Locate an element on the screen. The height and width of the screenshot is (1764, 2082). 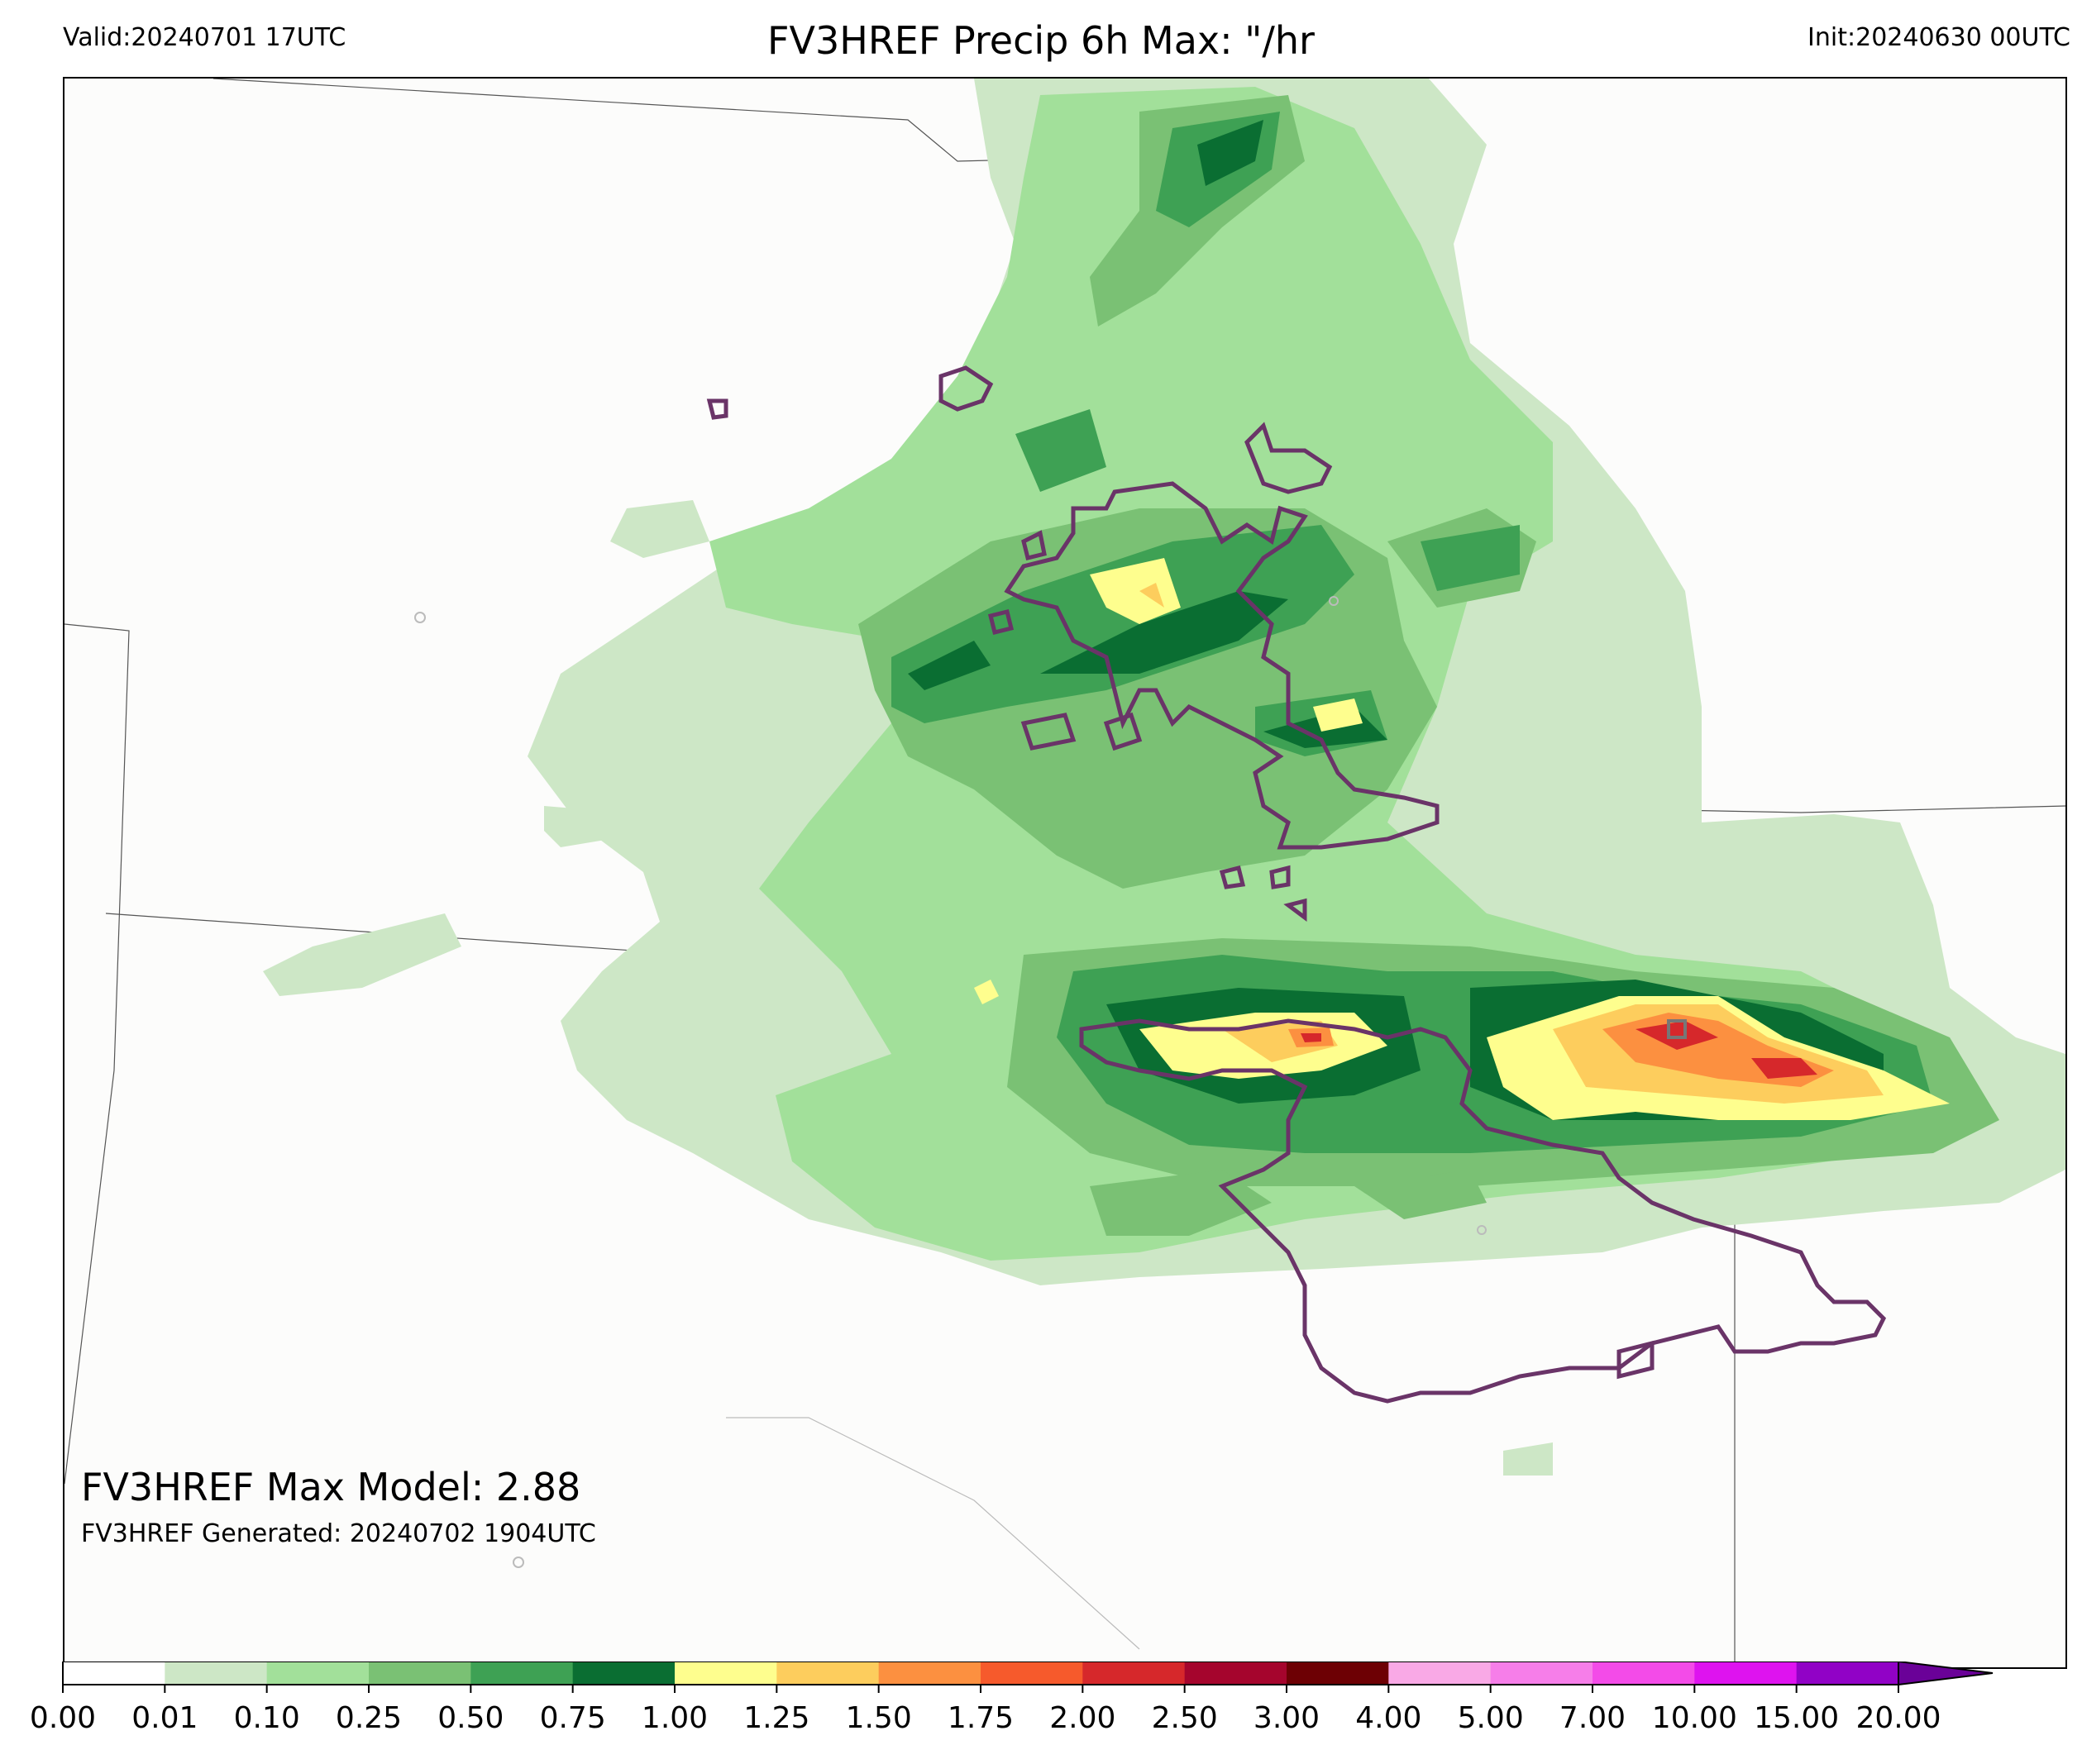
colorbar-tick-label: 1.25 is located at coordinates (776, 1718).